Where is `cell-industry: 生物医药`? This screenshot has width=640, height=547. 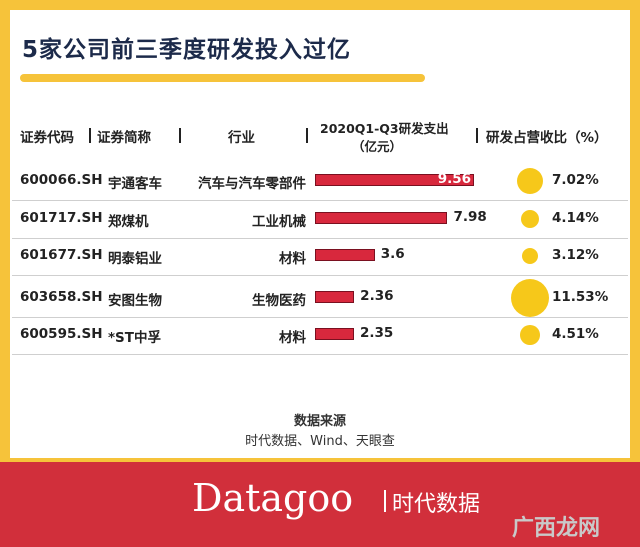 cell-industry: 生物医药 is located at coordinates (279, 301).